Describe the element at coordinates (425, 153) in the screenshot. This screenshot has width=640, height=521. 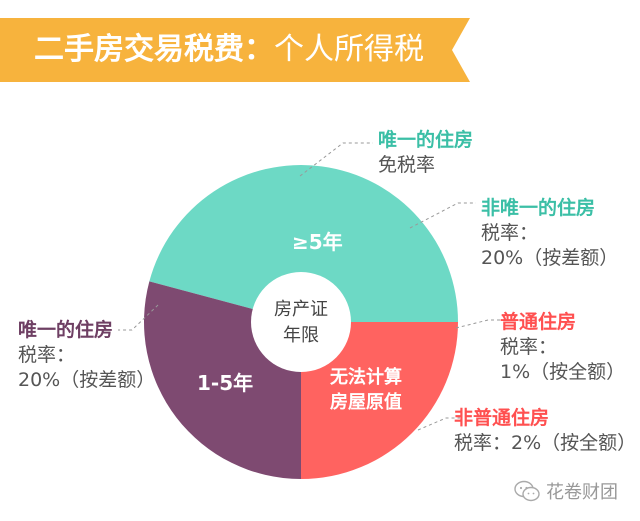
I see `callout-only-home-exempt: 唯一的住房 免税率` at that location.